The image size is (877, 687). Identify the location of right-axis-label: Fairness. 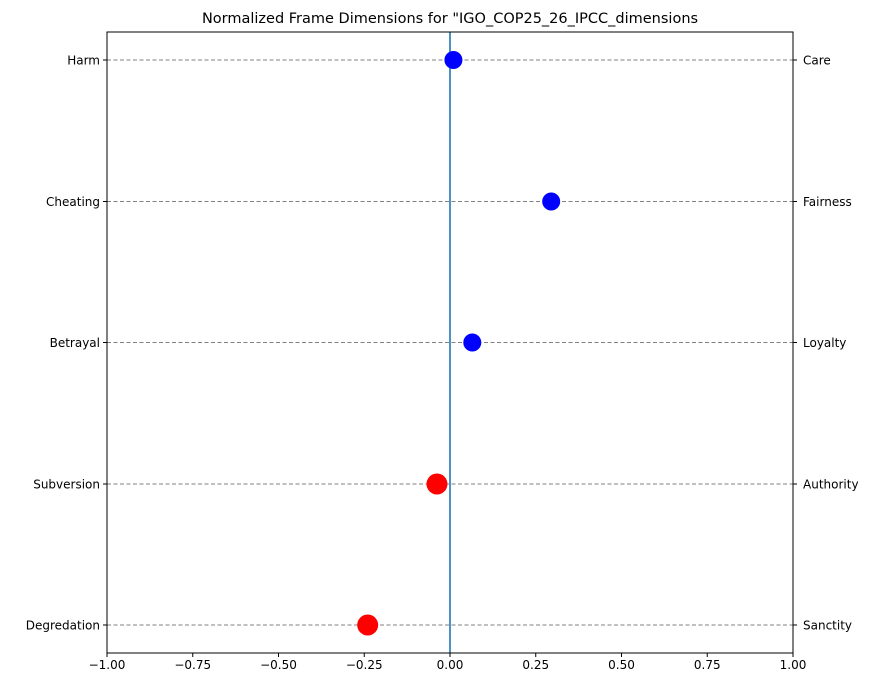
(827, 202).